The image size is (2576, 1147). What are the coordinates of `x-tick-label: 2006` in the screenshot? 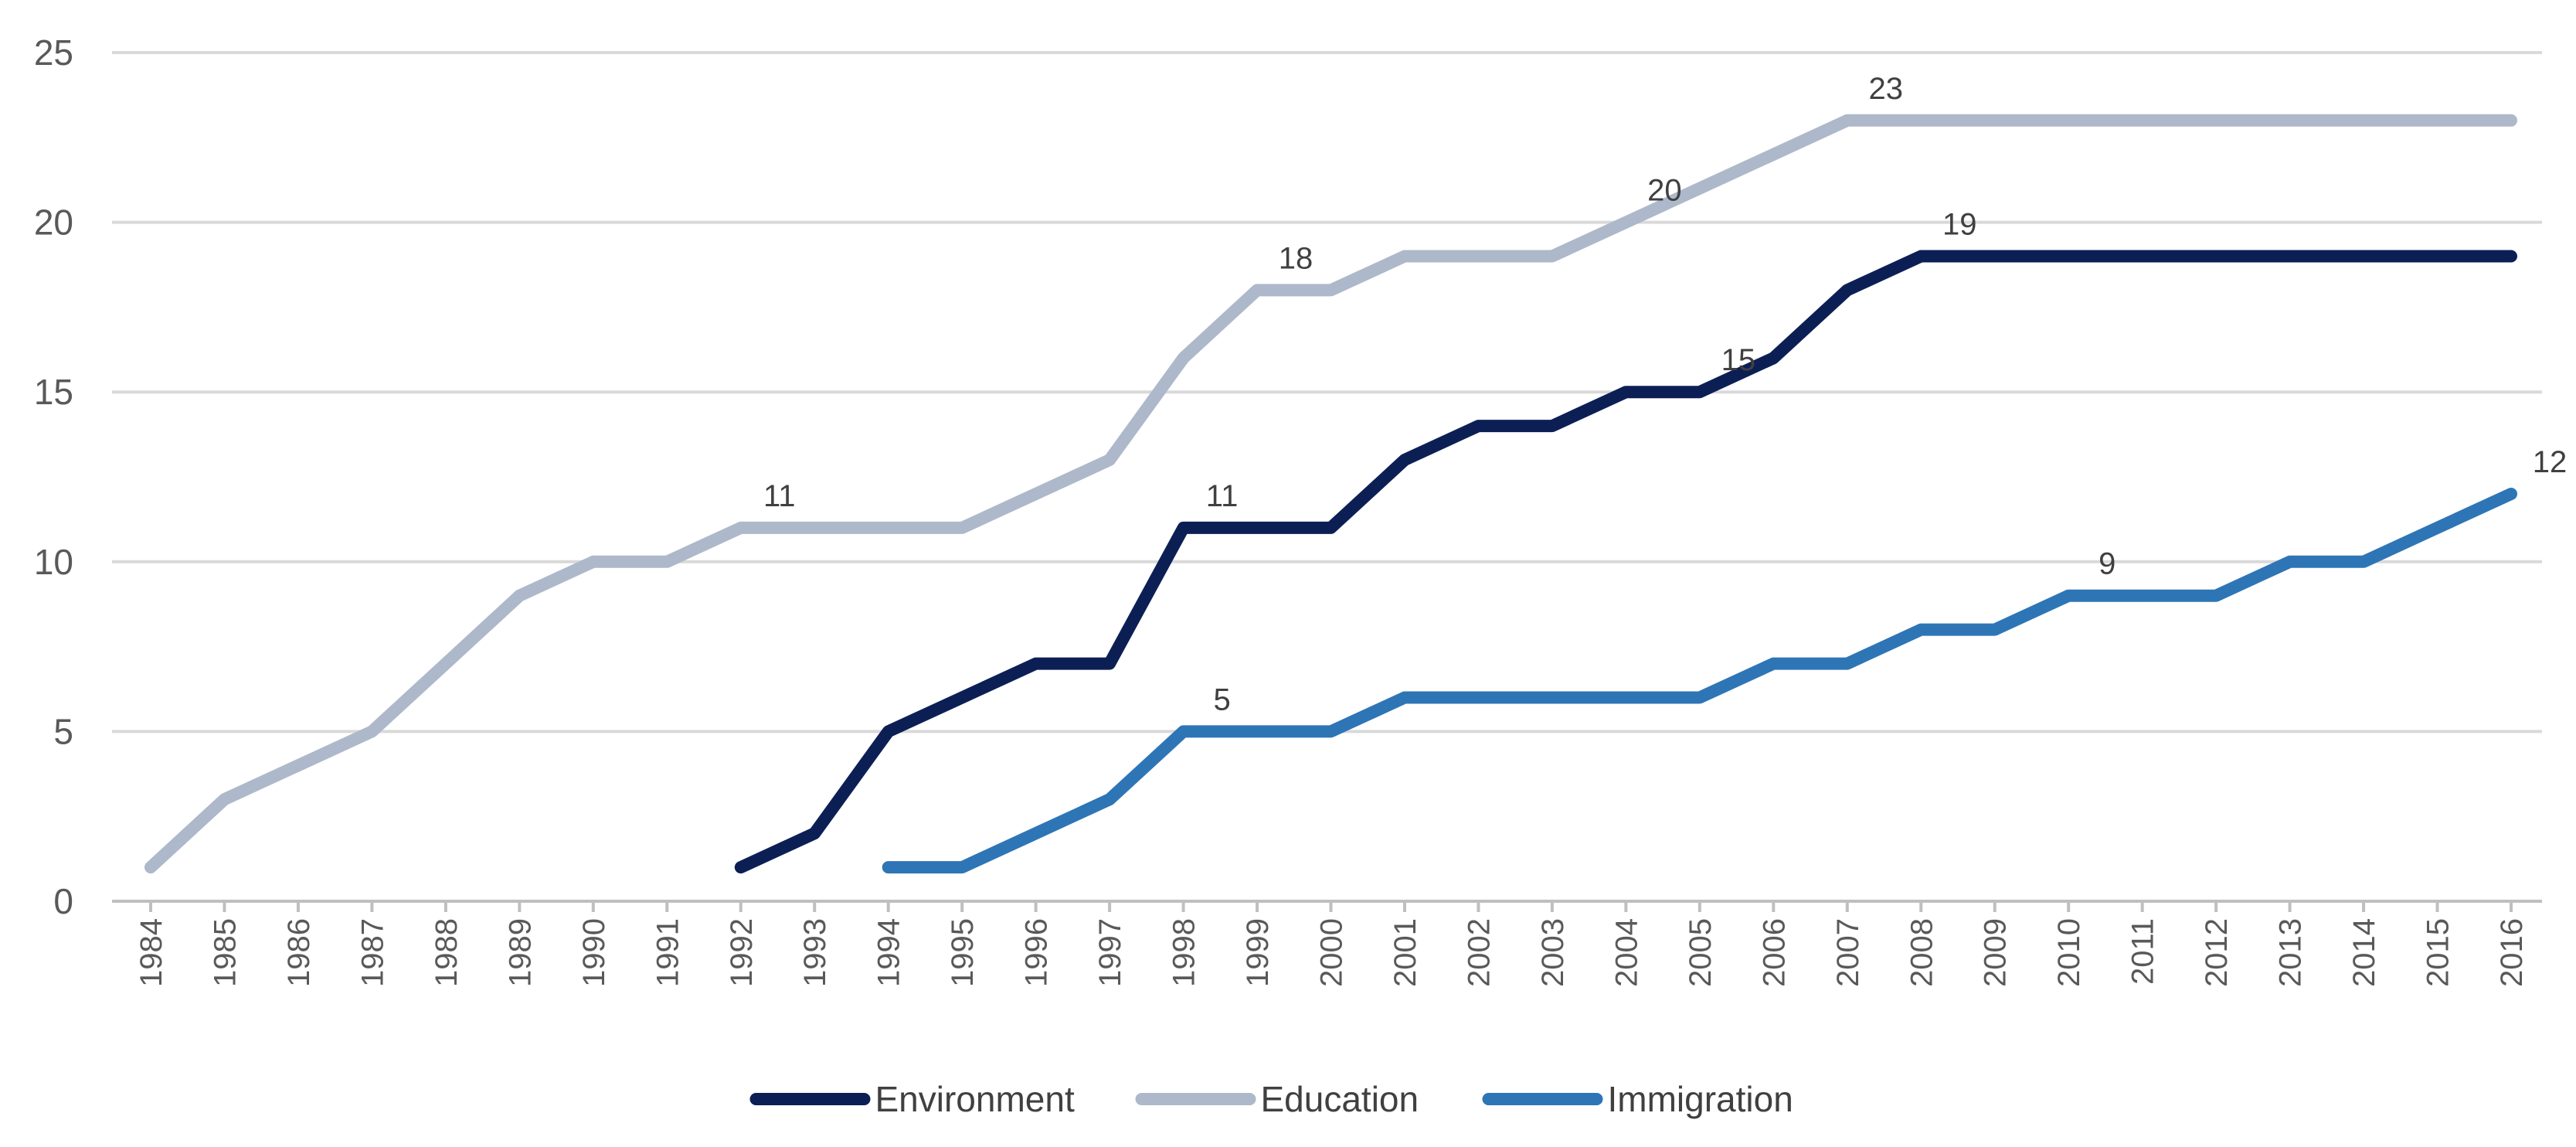 It's located at (1774, 952).